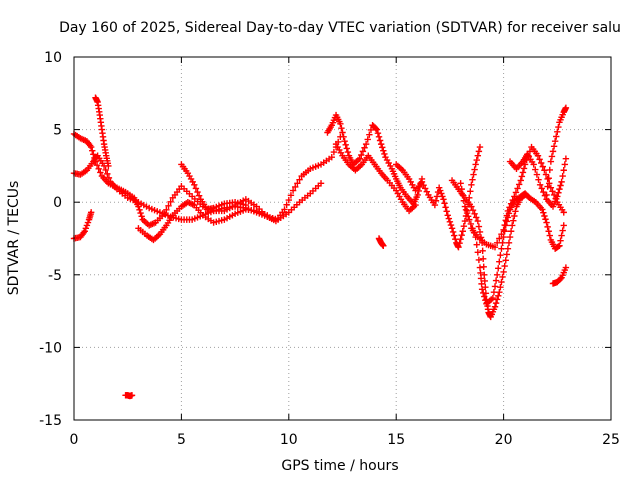 The width and height of the screenshot is (640, 480). I want to click on series-trace-d, so click(102, 132).